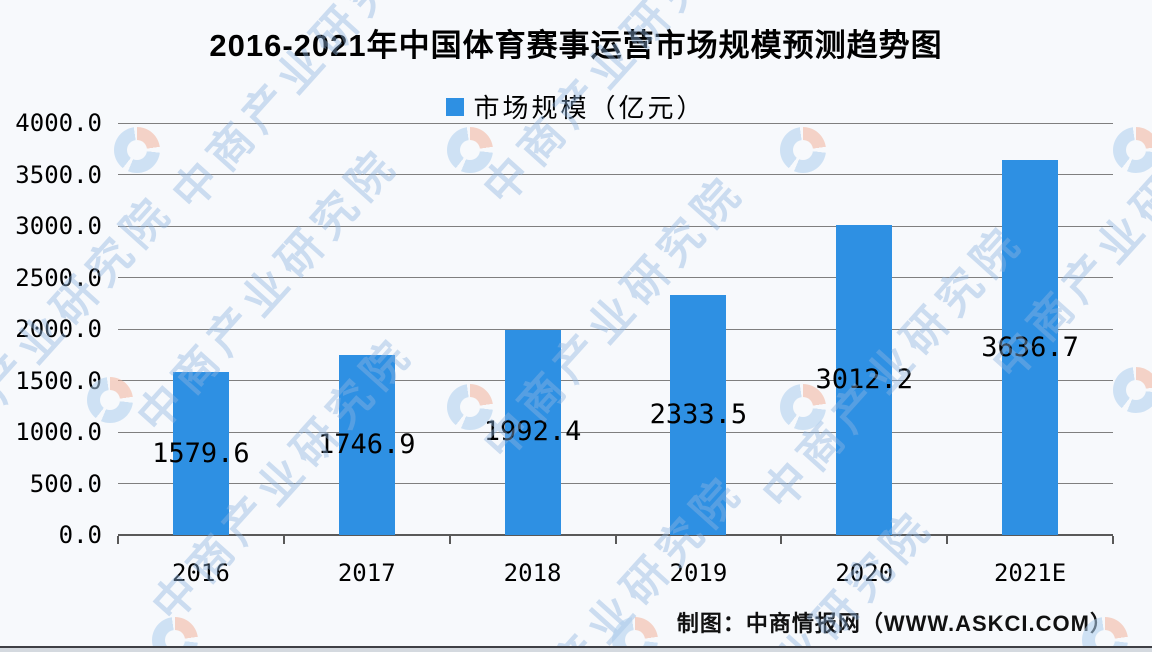 The width and height of the screenshot is (1152, 652). Describe the element at coordinates (58, 329) in the screenshot. I see `y-tick-label: 2000.0` at that location.